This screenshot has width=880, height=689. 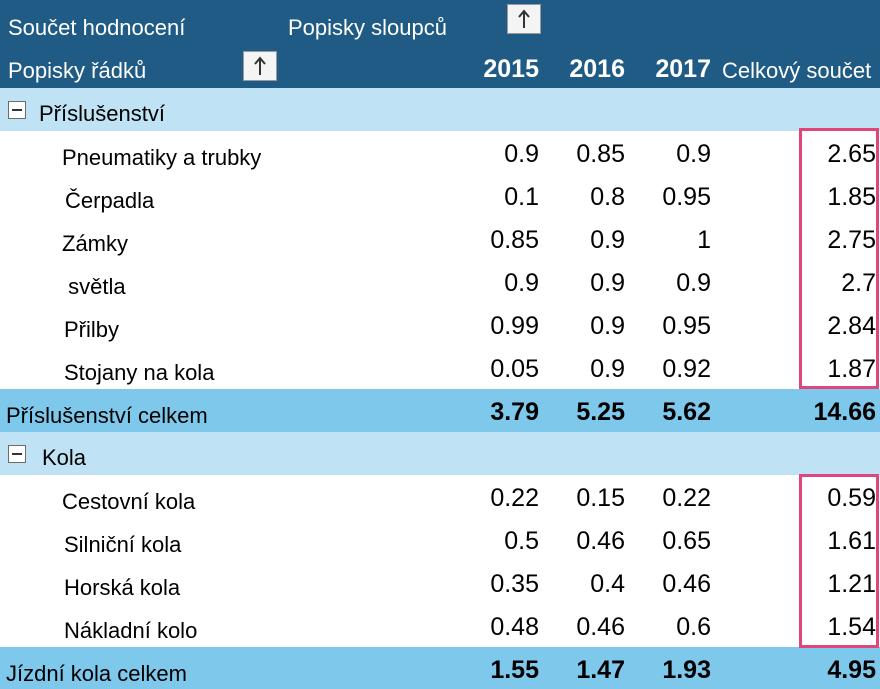 What do you see at coordinates (607, 197) in the screenshot?
I see `cell-value: 0.8` at bounding box center [607, 197].